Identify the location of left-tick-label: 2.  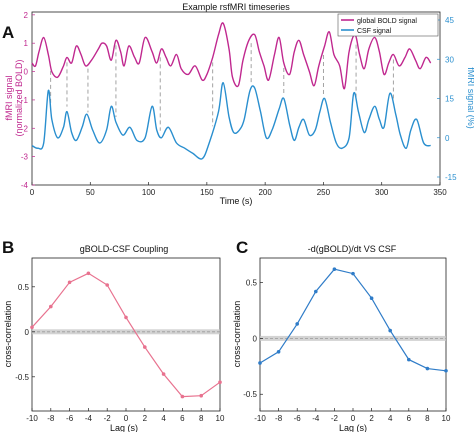
(26, 15).